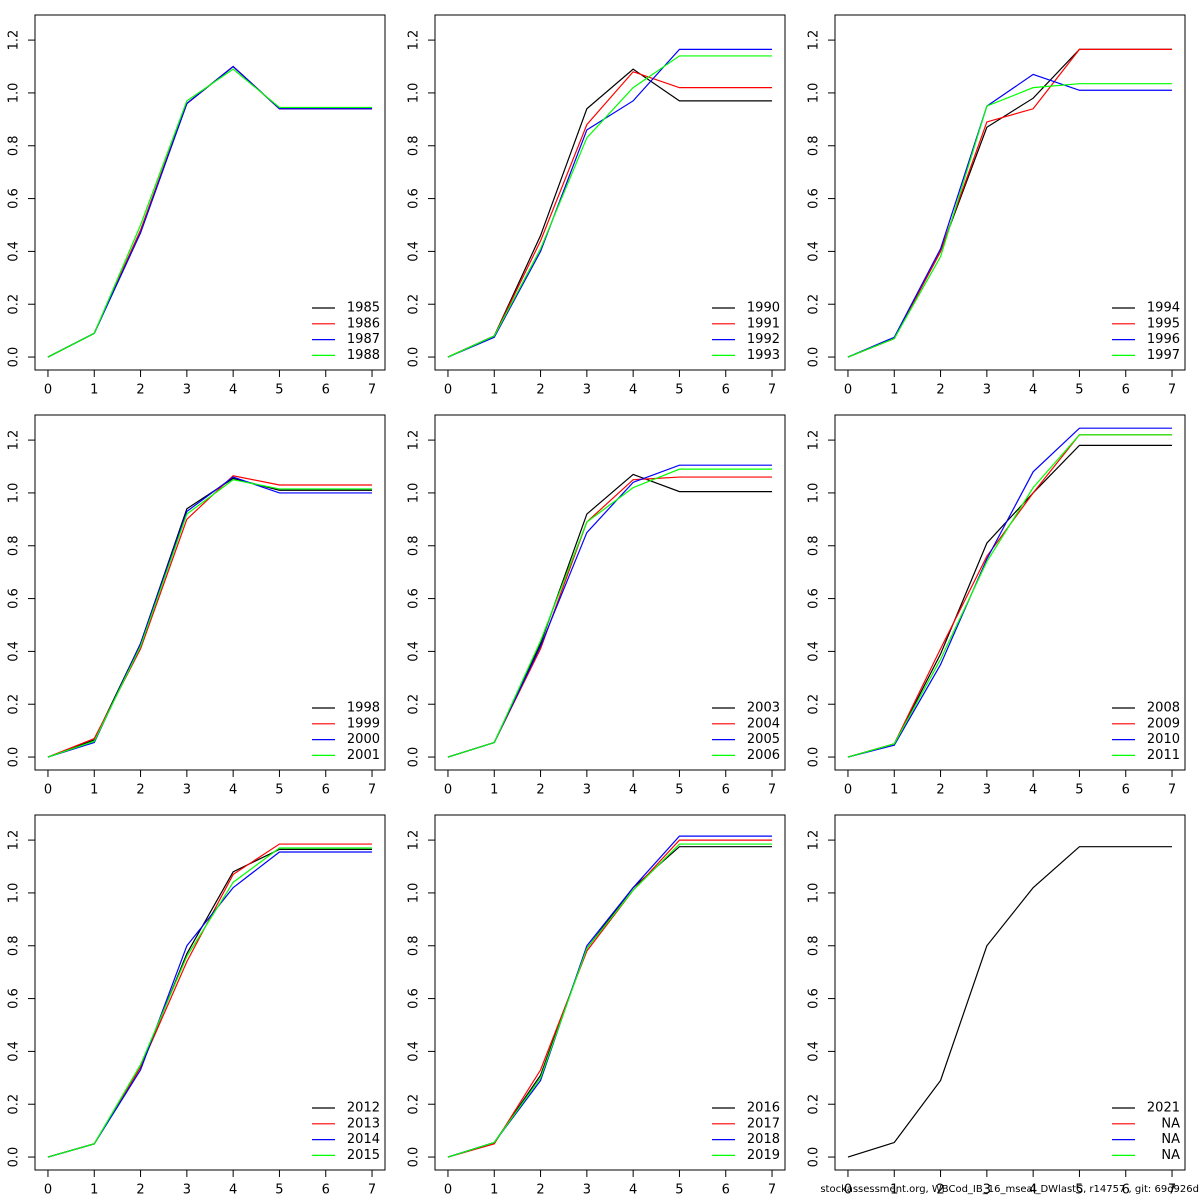 The height and width of the screenshot is (1200, 1200). I want to click on legend-label: 1988, so click(363, 355).